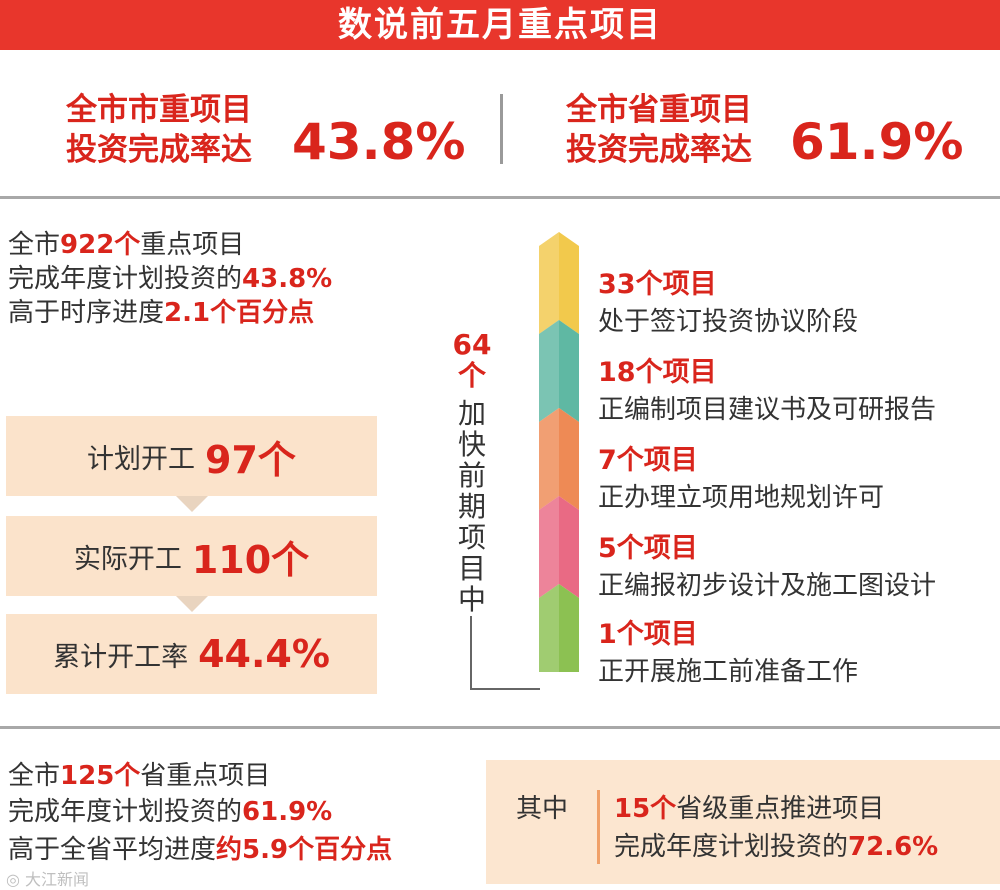 This screenshot has width=1000, height=890. Describe the element at coordinates (741, 498) in the screenshot. I see `stage-desc: 正办理立项用地规划许可` at that location.